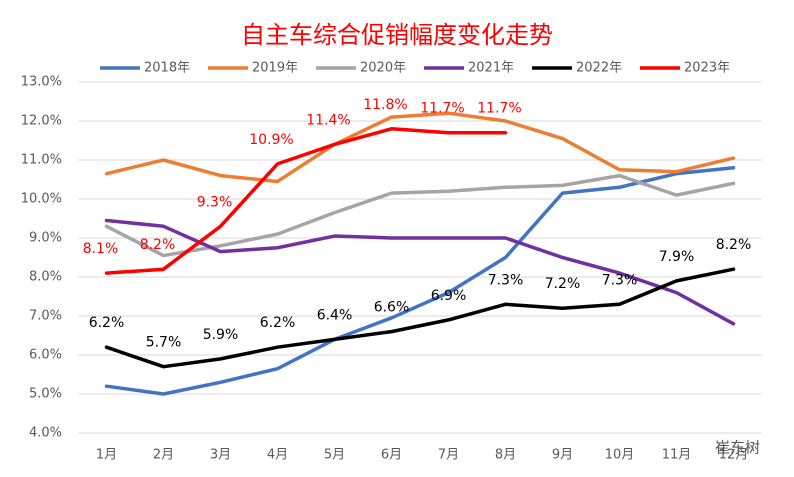 This screenshot has width=794, height=477. I want to click on y-tick-label: 13.0%, so click(41, 82).